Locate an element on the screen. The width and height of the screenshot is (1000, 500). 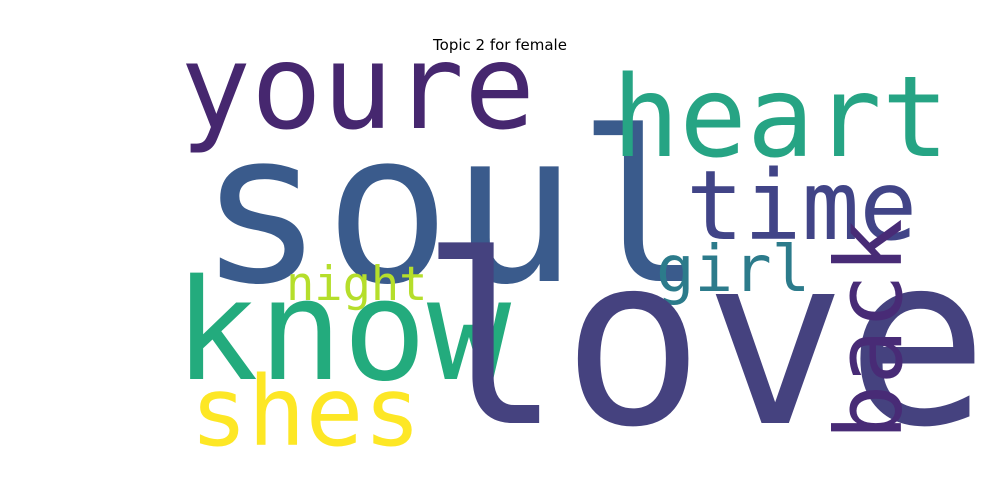
word-youre: youre is located at coordinates (358, 87).